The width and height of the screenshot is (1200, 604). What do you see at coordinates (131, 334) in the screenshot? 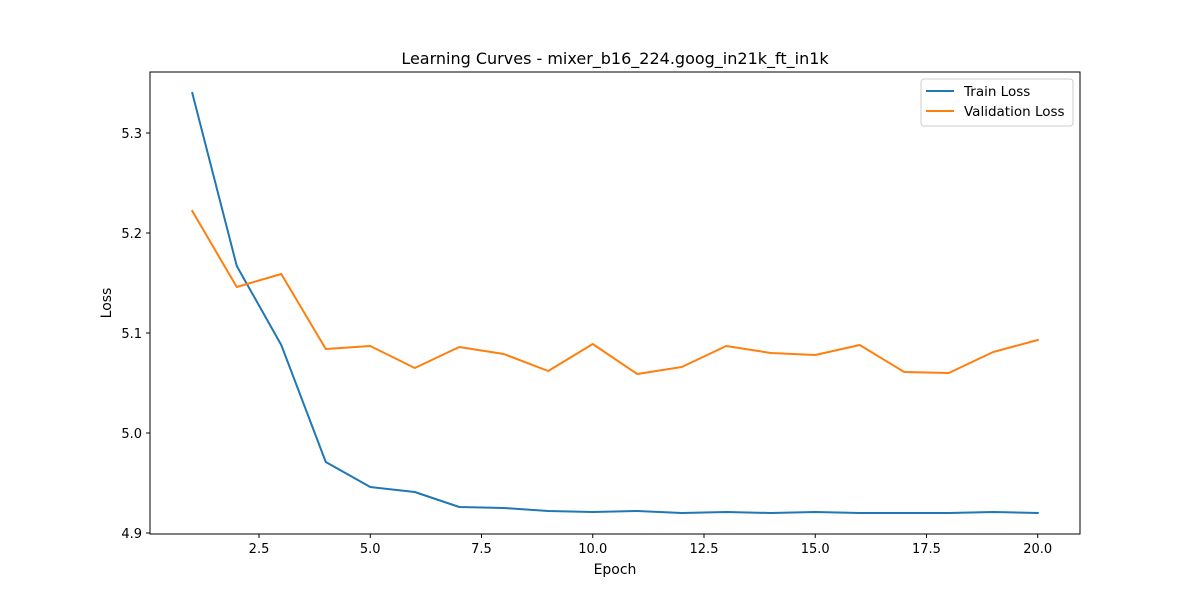
I see `y-tick-label: 5.1` at bounding box center [131, 334].